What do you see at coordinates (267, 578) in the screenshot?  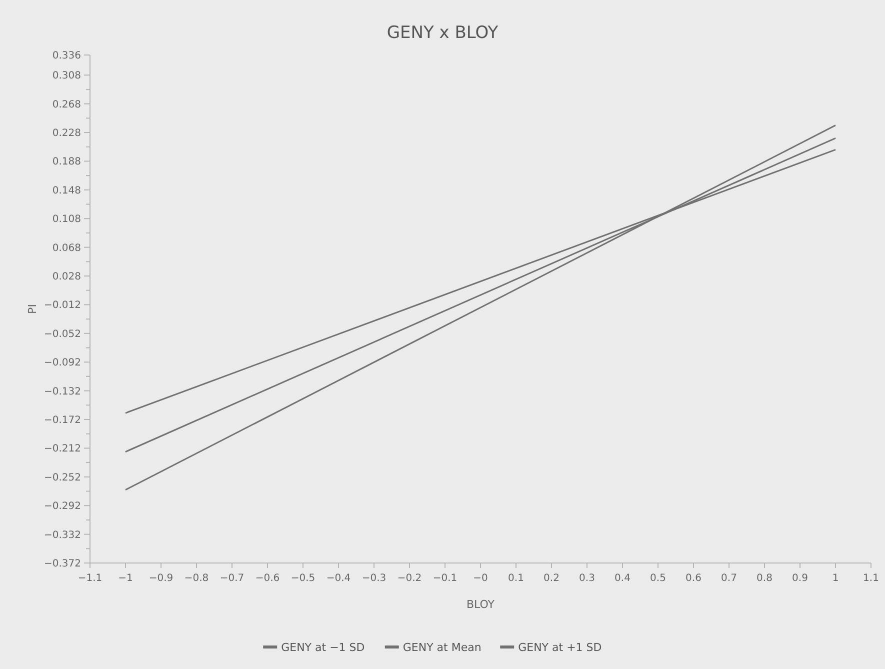 I see `x-tick-label: −0.6` at bounding box center [267, 578].